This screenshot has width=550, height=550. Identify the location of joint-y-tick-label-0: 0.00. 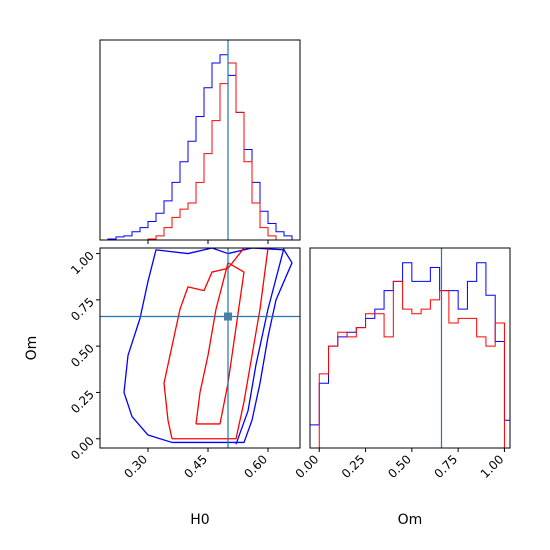
(82, 448).